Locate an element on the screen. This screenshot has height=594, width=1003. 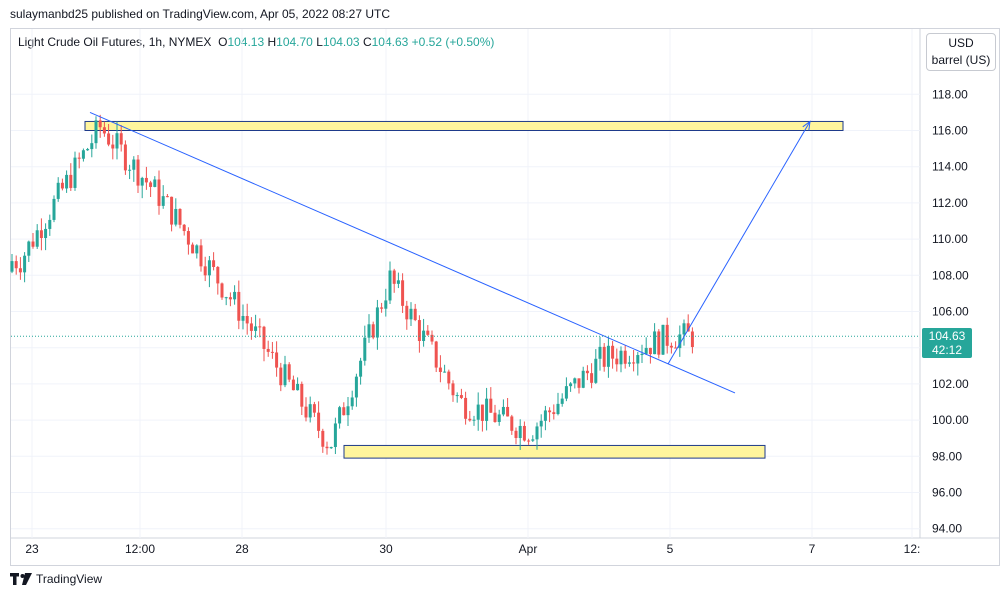
bar-countdown: 42:12 is located at coordinates (947, 350).